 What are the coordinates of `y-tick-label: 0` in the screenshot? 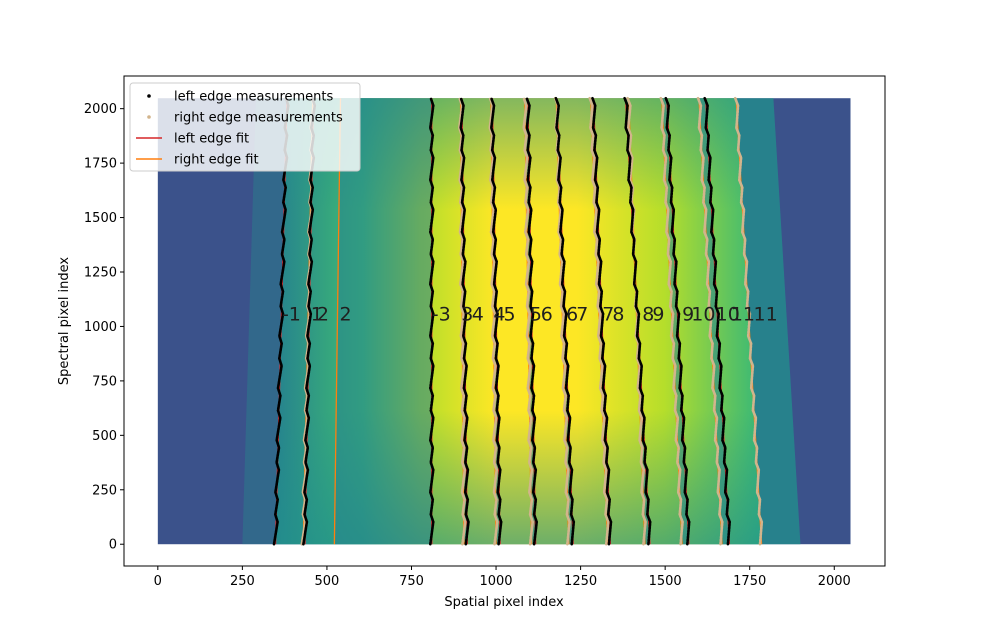 It's located at (113, 545).